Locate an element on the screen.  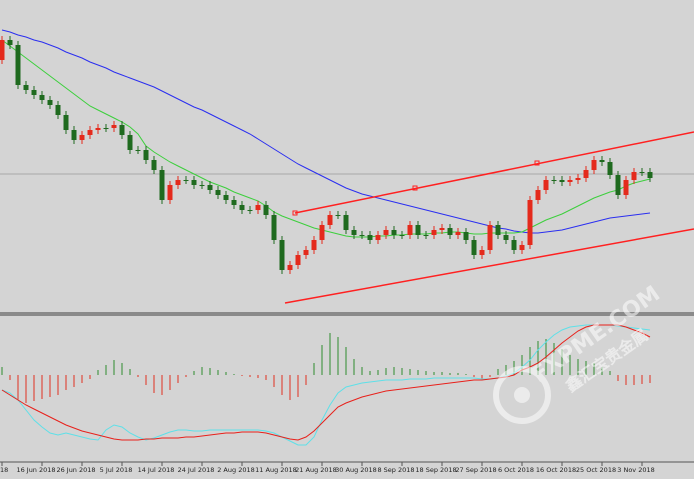
channel-lower is located at coordinates (489, 266).